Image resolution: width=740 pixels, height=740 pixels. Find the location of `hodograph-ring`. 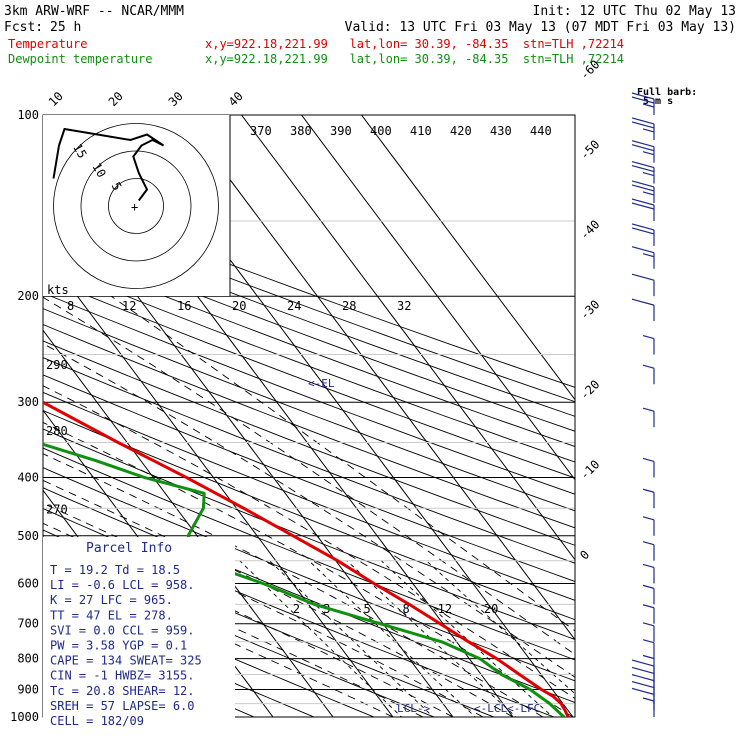

hodograph-ring is located at coordinates (136, 206).